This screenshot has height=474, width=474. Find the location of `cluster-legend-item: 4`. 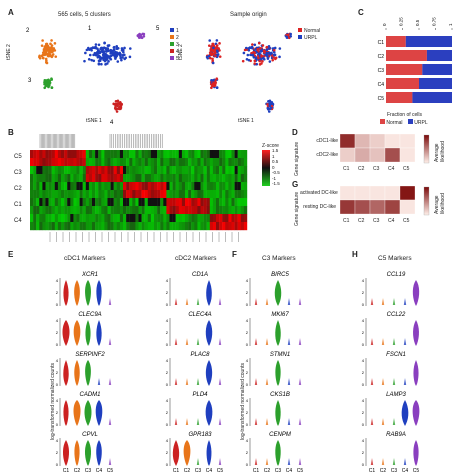

cluster-legend-item: 4 is located at coordinates (174, 52).